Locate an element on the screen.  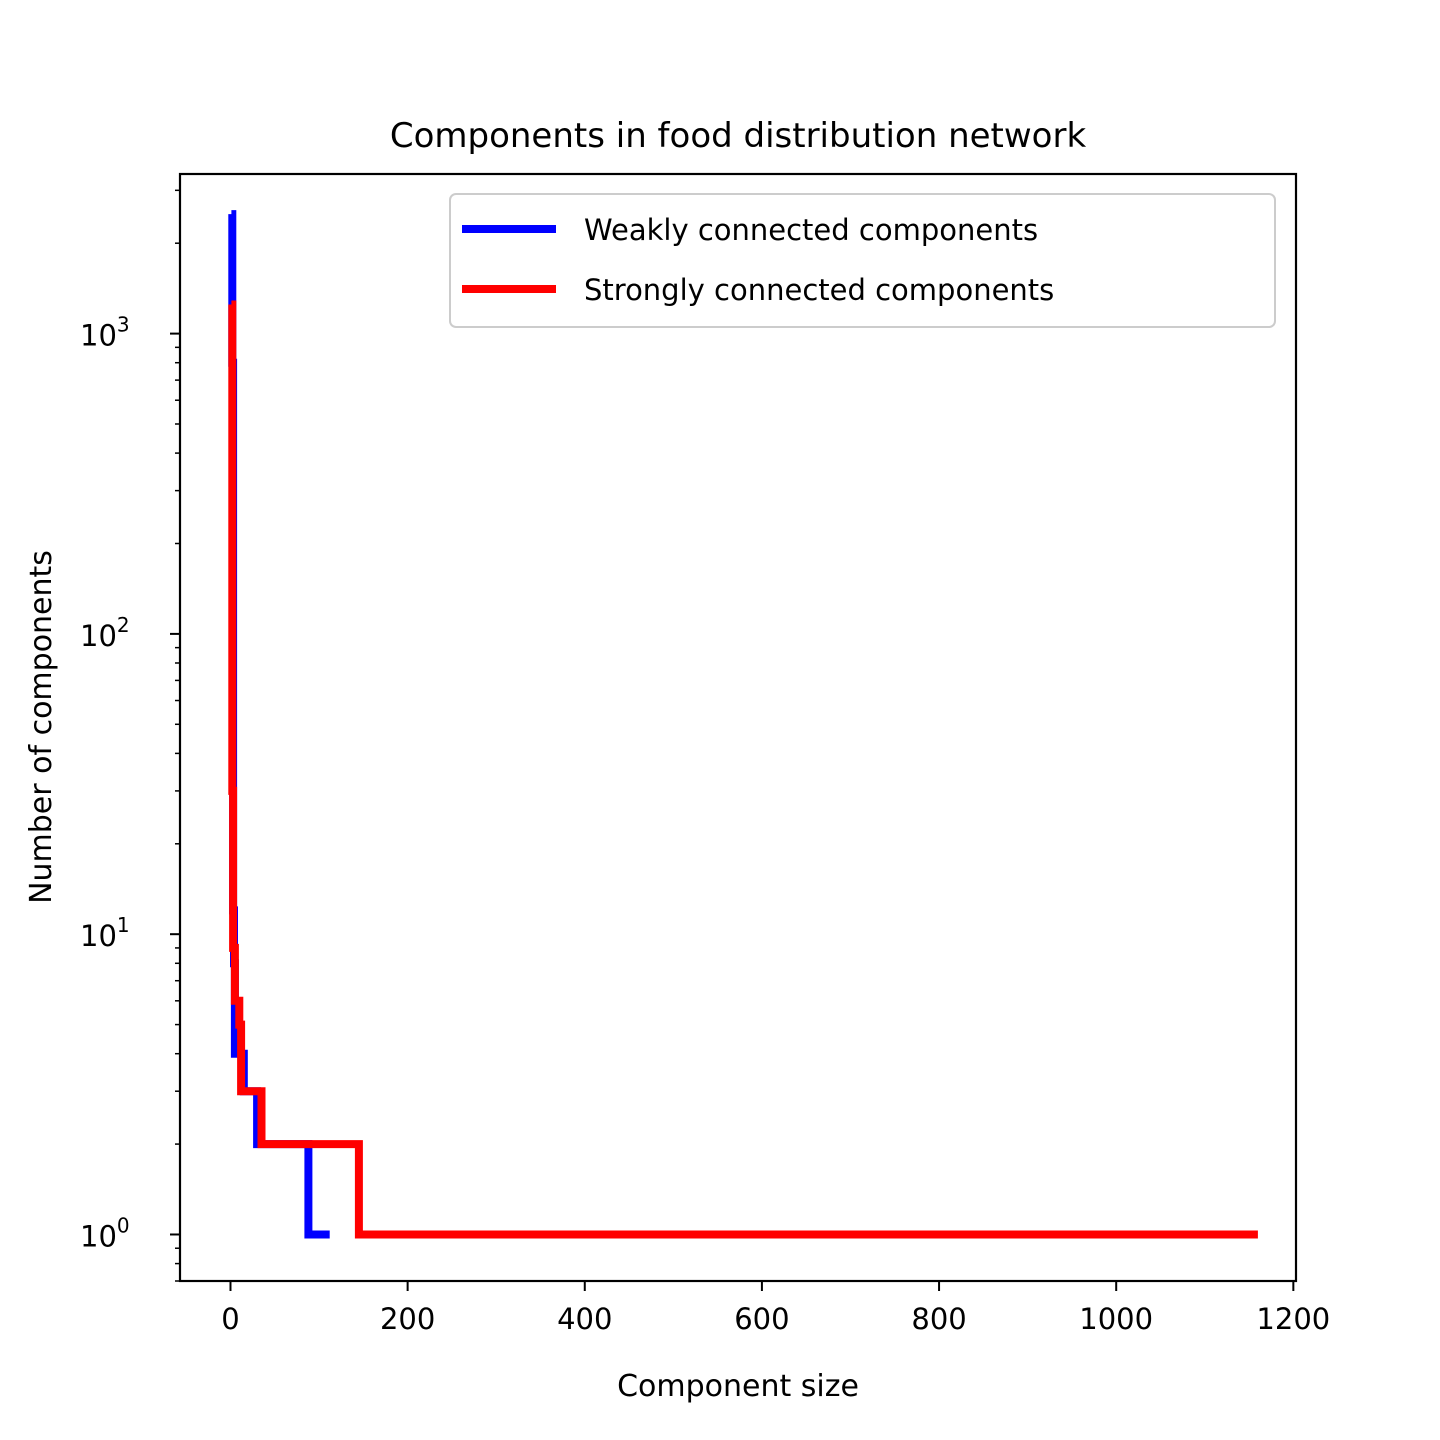
x-axis-label: Component size is located at coordinates (738, 1386).